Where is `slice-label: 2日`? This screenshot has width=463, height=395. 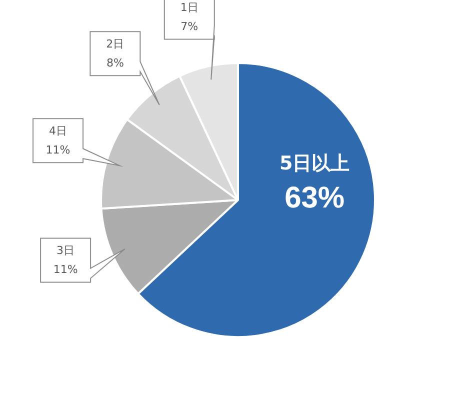
slice-label: 2日 is located at coordinates (115, 43).